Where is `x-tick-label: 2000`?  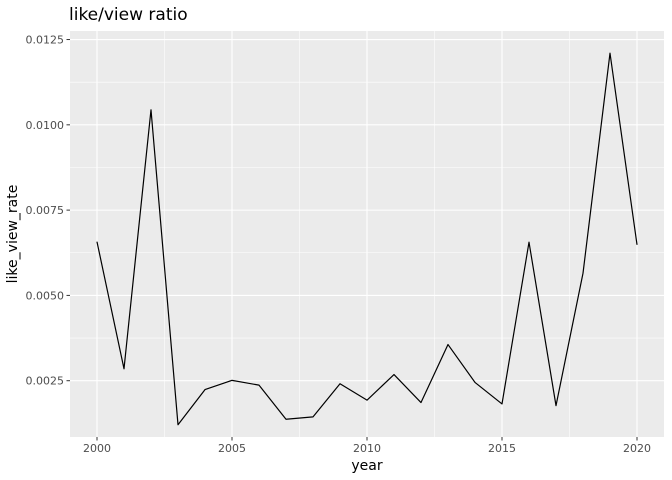 x-tick-label: 2000 is located at coordinates (97, 448).